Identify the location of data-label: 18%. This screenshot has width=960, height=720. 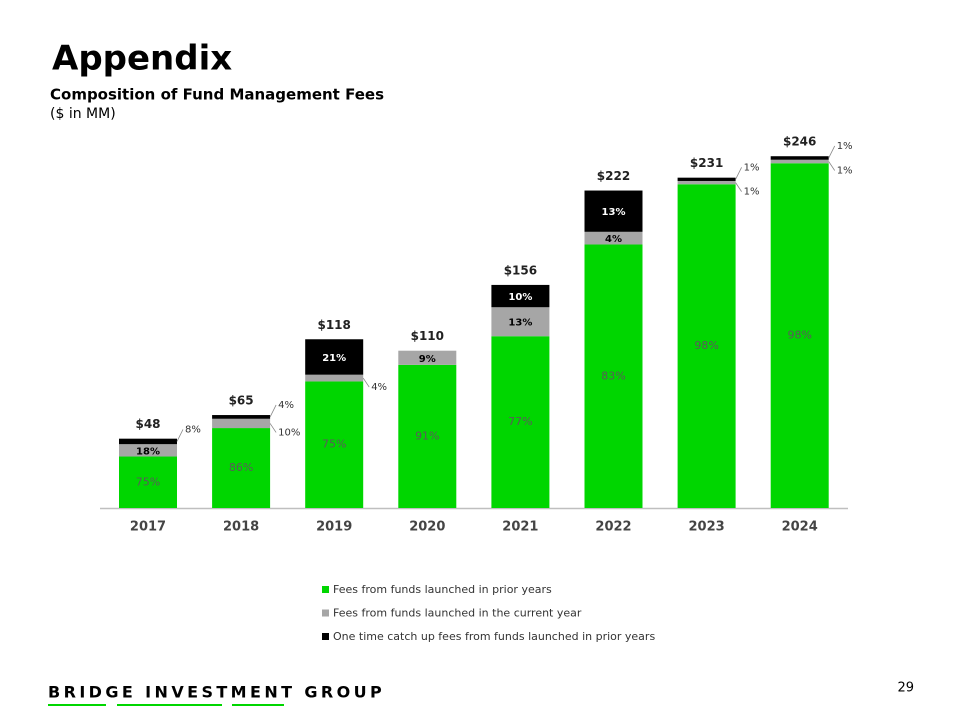
(148, 451).